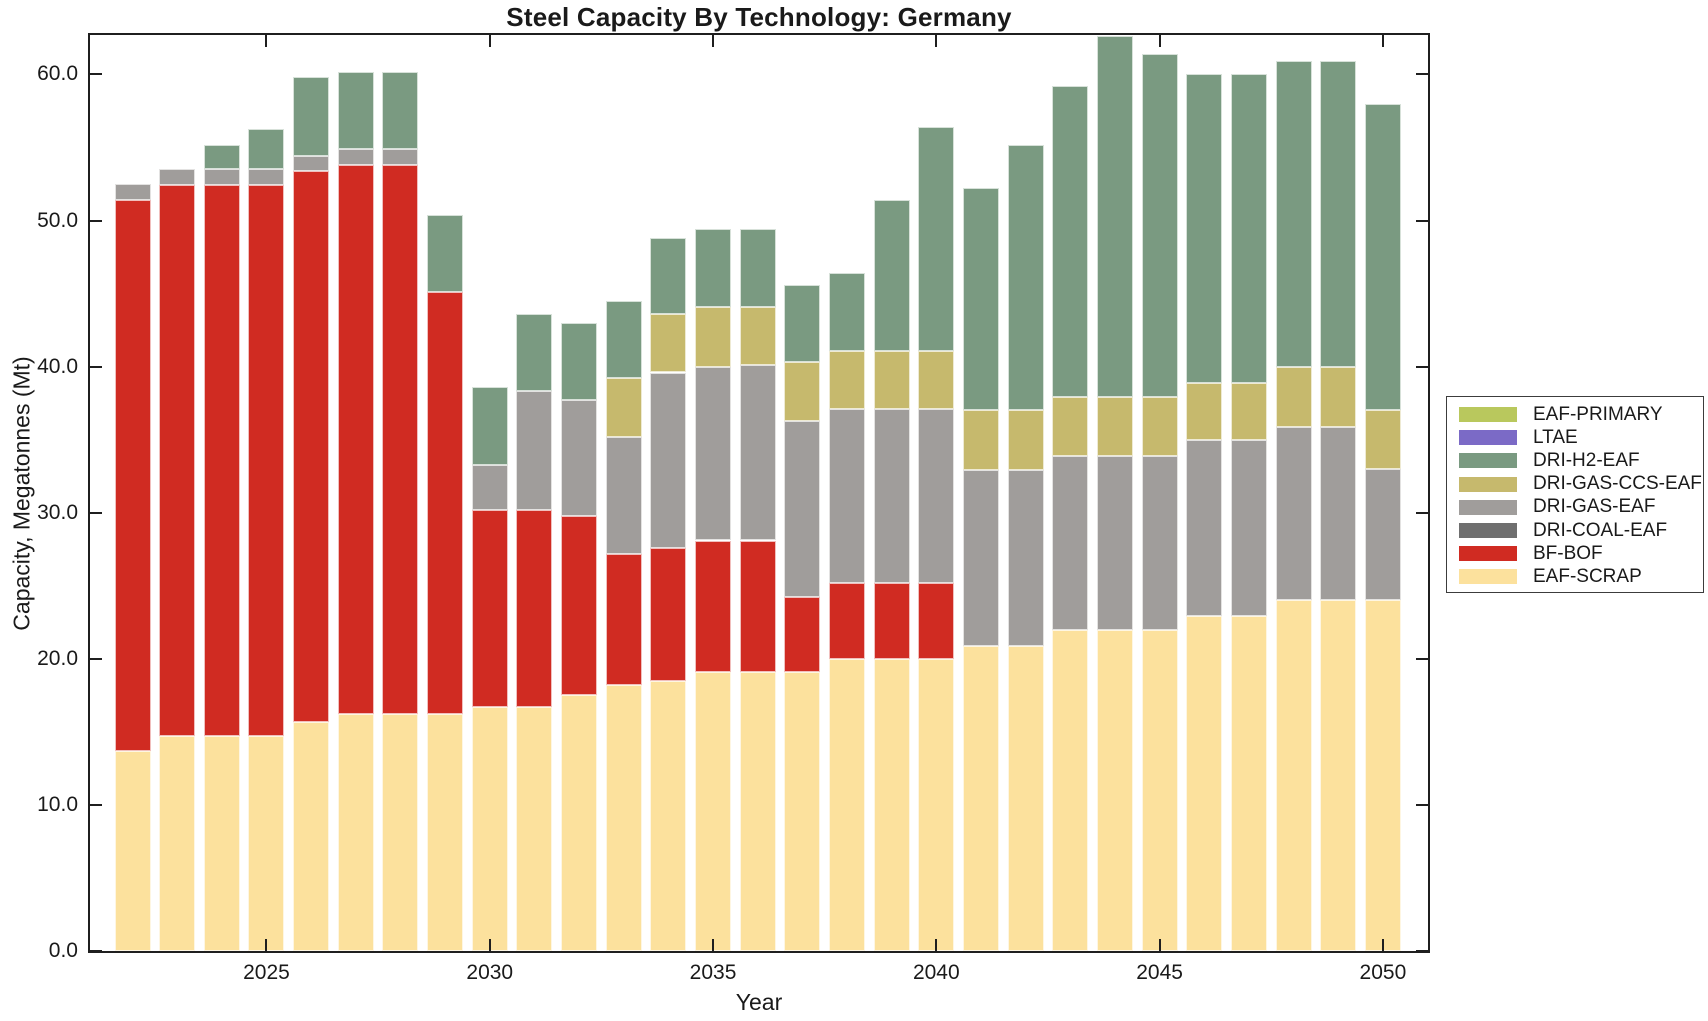 The image size is (1708, 1021). What do you see at coordinates (1575, 576) in the screenshot?
I see `legend-entry-eaf-scrap: EAF-SCRAP` at bounding box center [1575, 576].